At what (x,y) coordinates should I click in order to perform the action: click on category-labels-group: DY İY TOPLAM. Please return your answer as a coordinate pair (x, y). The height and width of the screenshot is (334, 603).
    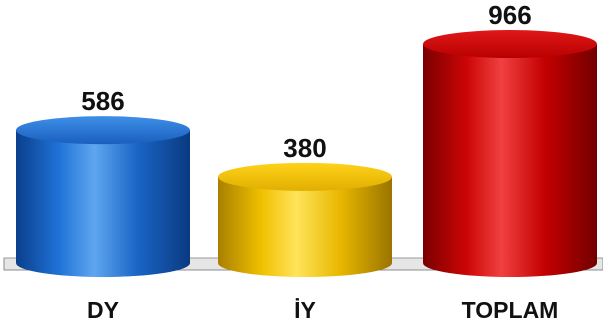
    Looking at the image, I should click on (322, 310).